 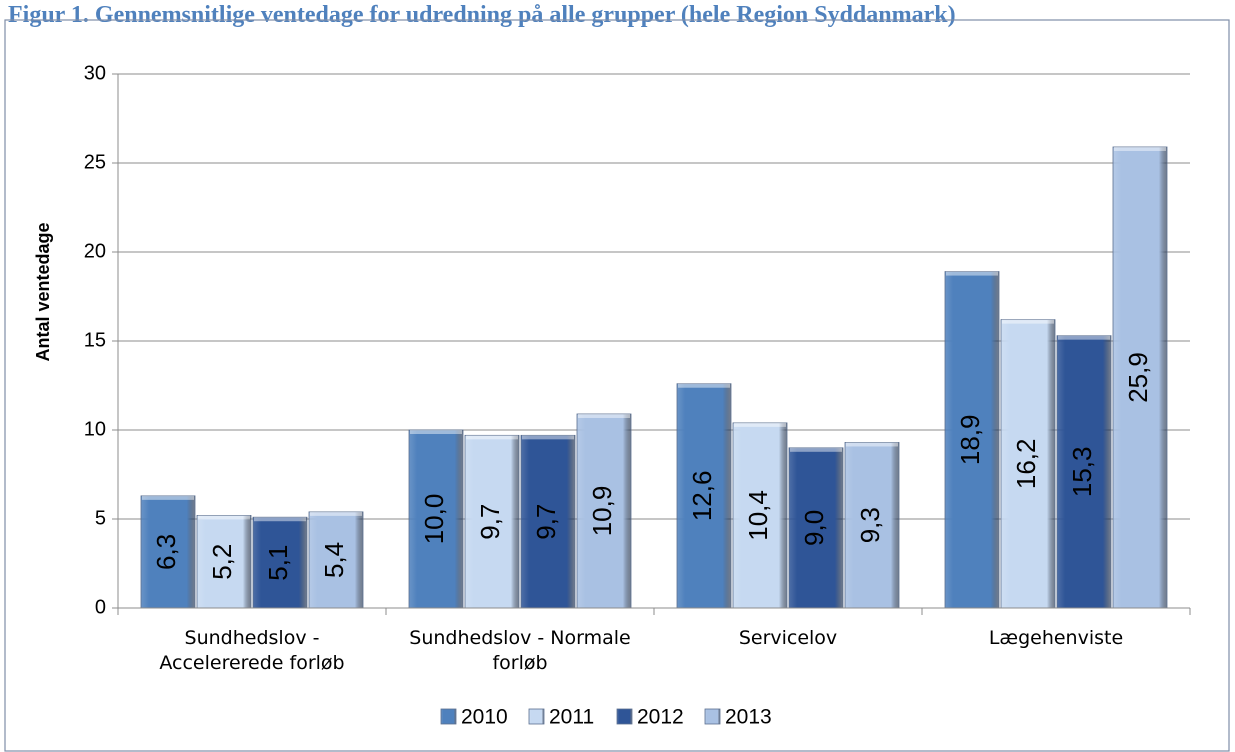 I want to click on data-label: 12,6, so click(x=702, y=496).